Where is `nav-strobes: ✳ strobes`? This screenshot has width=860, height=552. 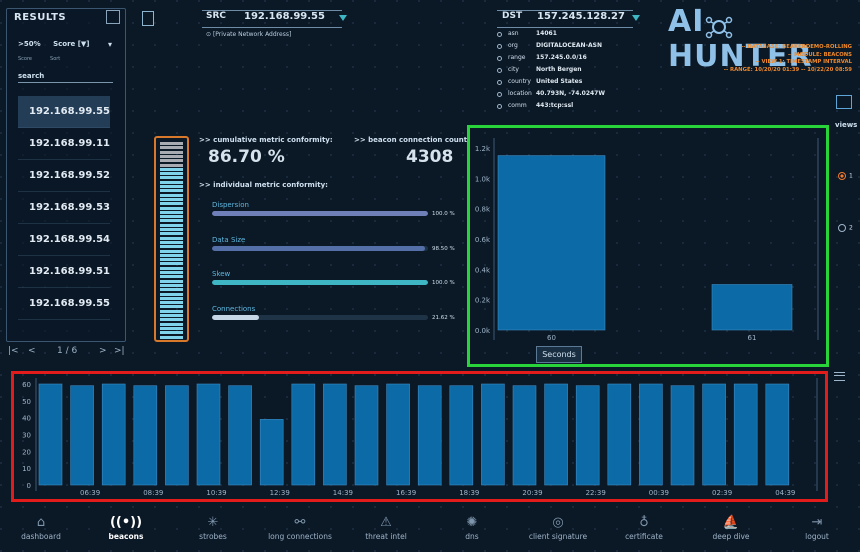 nav-strobes: ✳ strobes is located at coordinates (213, 527).